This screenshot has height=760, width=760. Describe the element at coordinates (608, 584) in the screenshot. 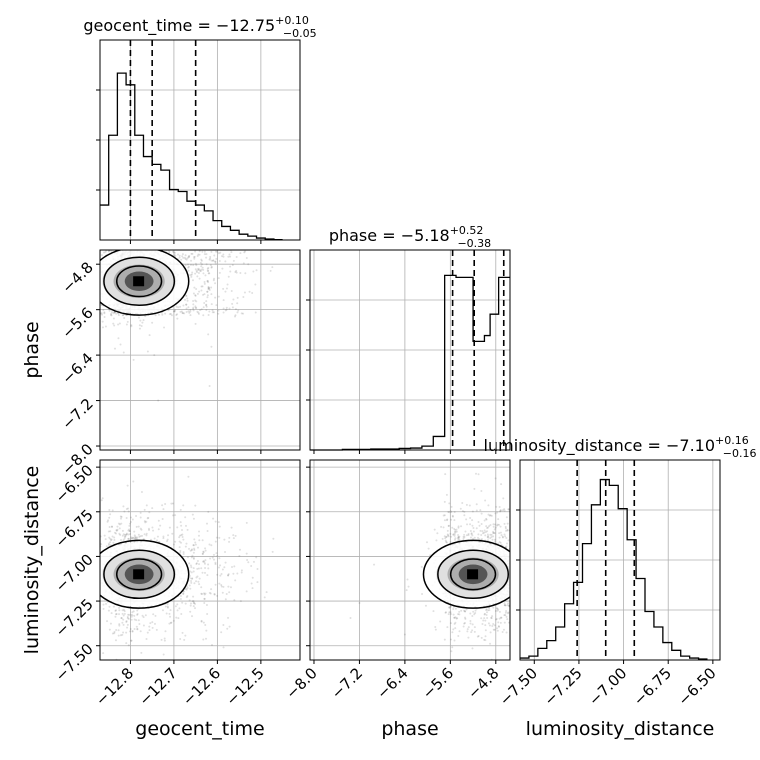

I see `hist-panel-luminosity-distance: −7.50 −7.25 −7.00 −6.75 −6.50` at that location.